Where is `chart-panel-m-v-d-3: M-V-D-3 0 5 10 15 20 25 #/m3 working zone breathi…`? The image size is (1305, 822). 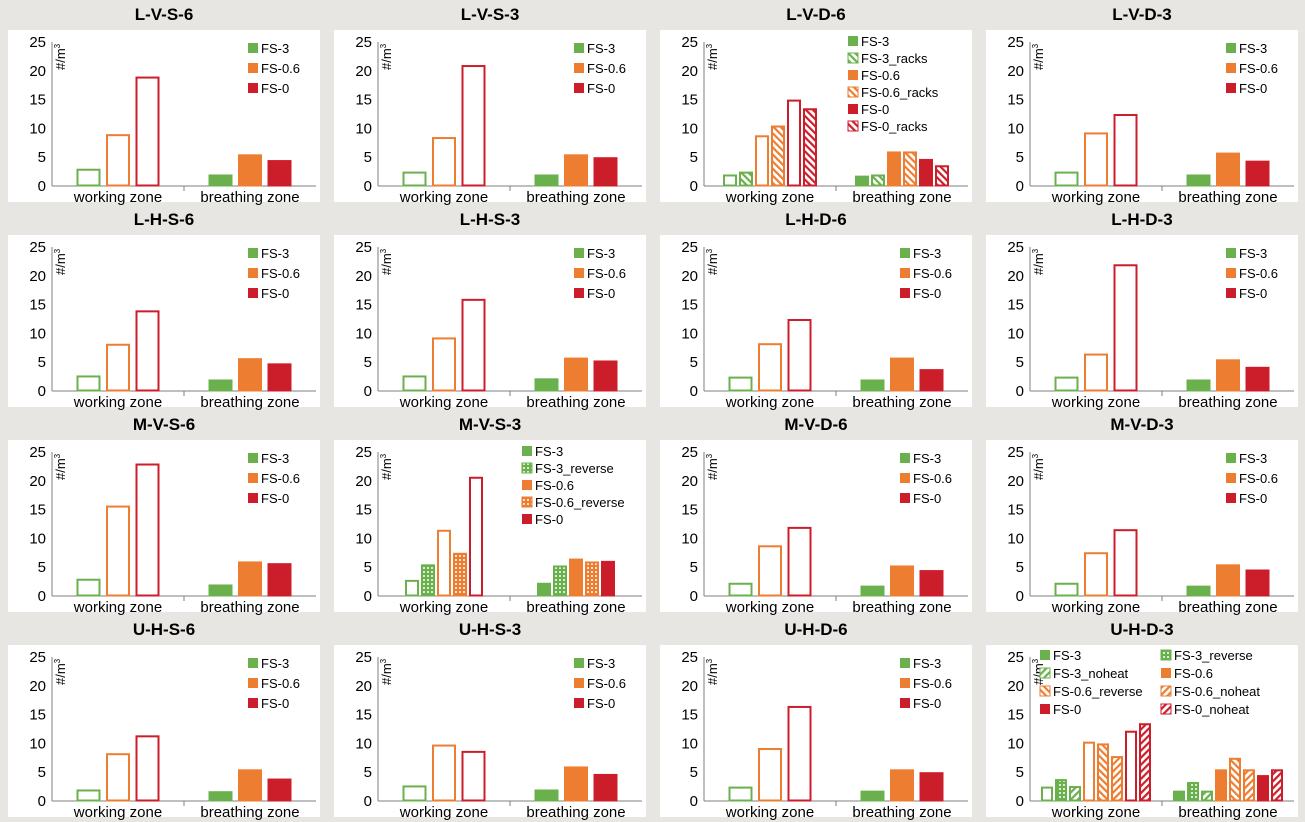 chart-panel-m-v-d-3: M-V-D-3 0 5 10 15 20 25 #/m3 working zone breathi… is located at coordinates (1141, 513).